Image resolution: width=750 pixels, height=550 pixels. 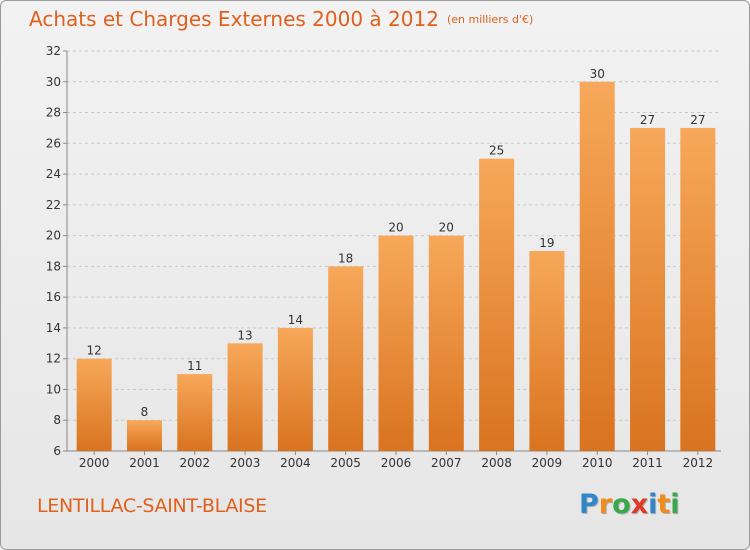 I want to click on bar-value-label: 19, so click(x=546, y=243).